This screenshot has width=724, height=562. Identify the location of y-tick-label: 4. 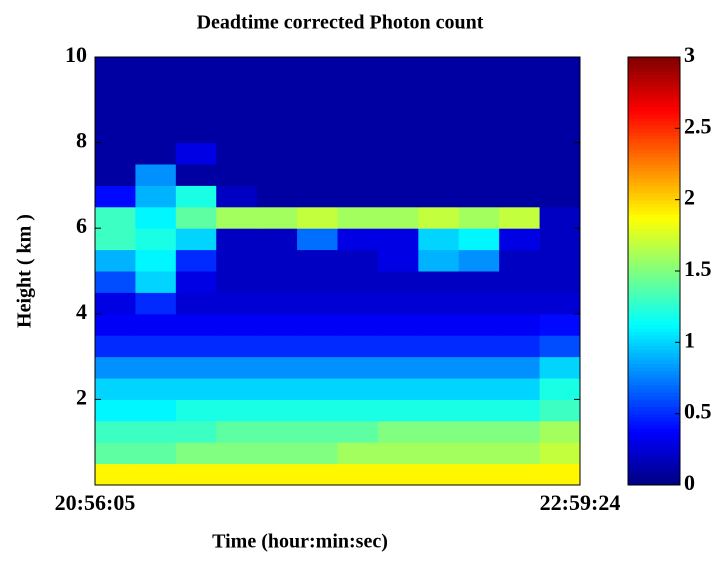
(81, 311).